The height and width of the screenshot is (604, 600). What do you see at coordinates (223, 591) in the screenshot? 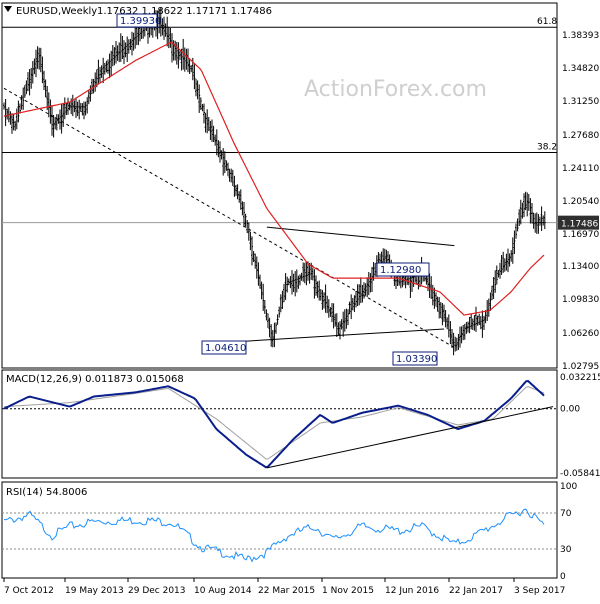
I see `x-tick-label: 10 Aug 2014` at bounding box center [223, 591].